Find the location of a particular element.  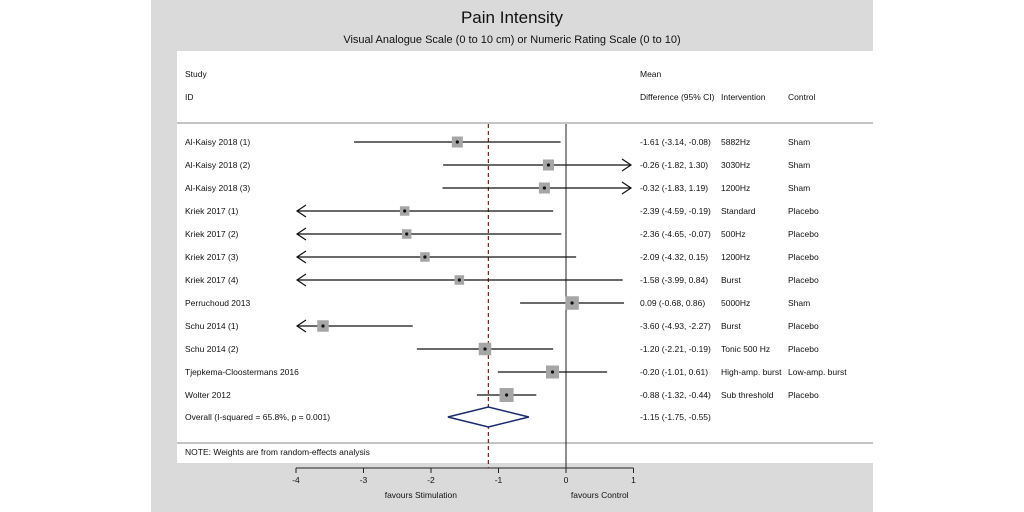

header-difference: Difference (95% CI) is located at coordinates (677, 97).